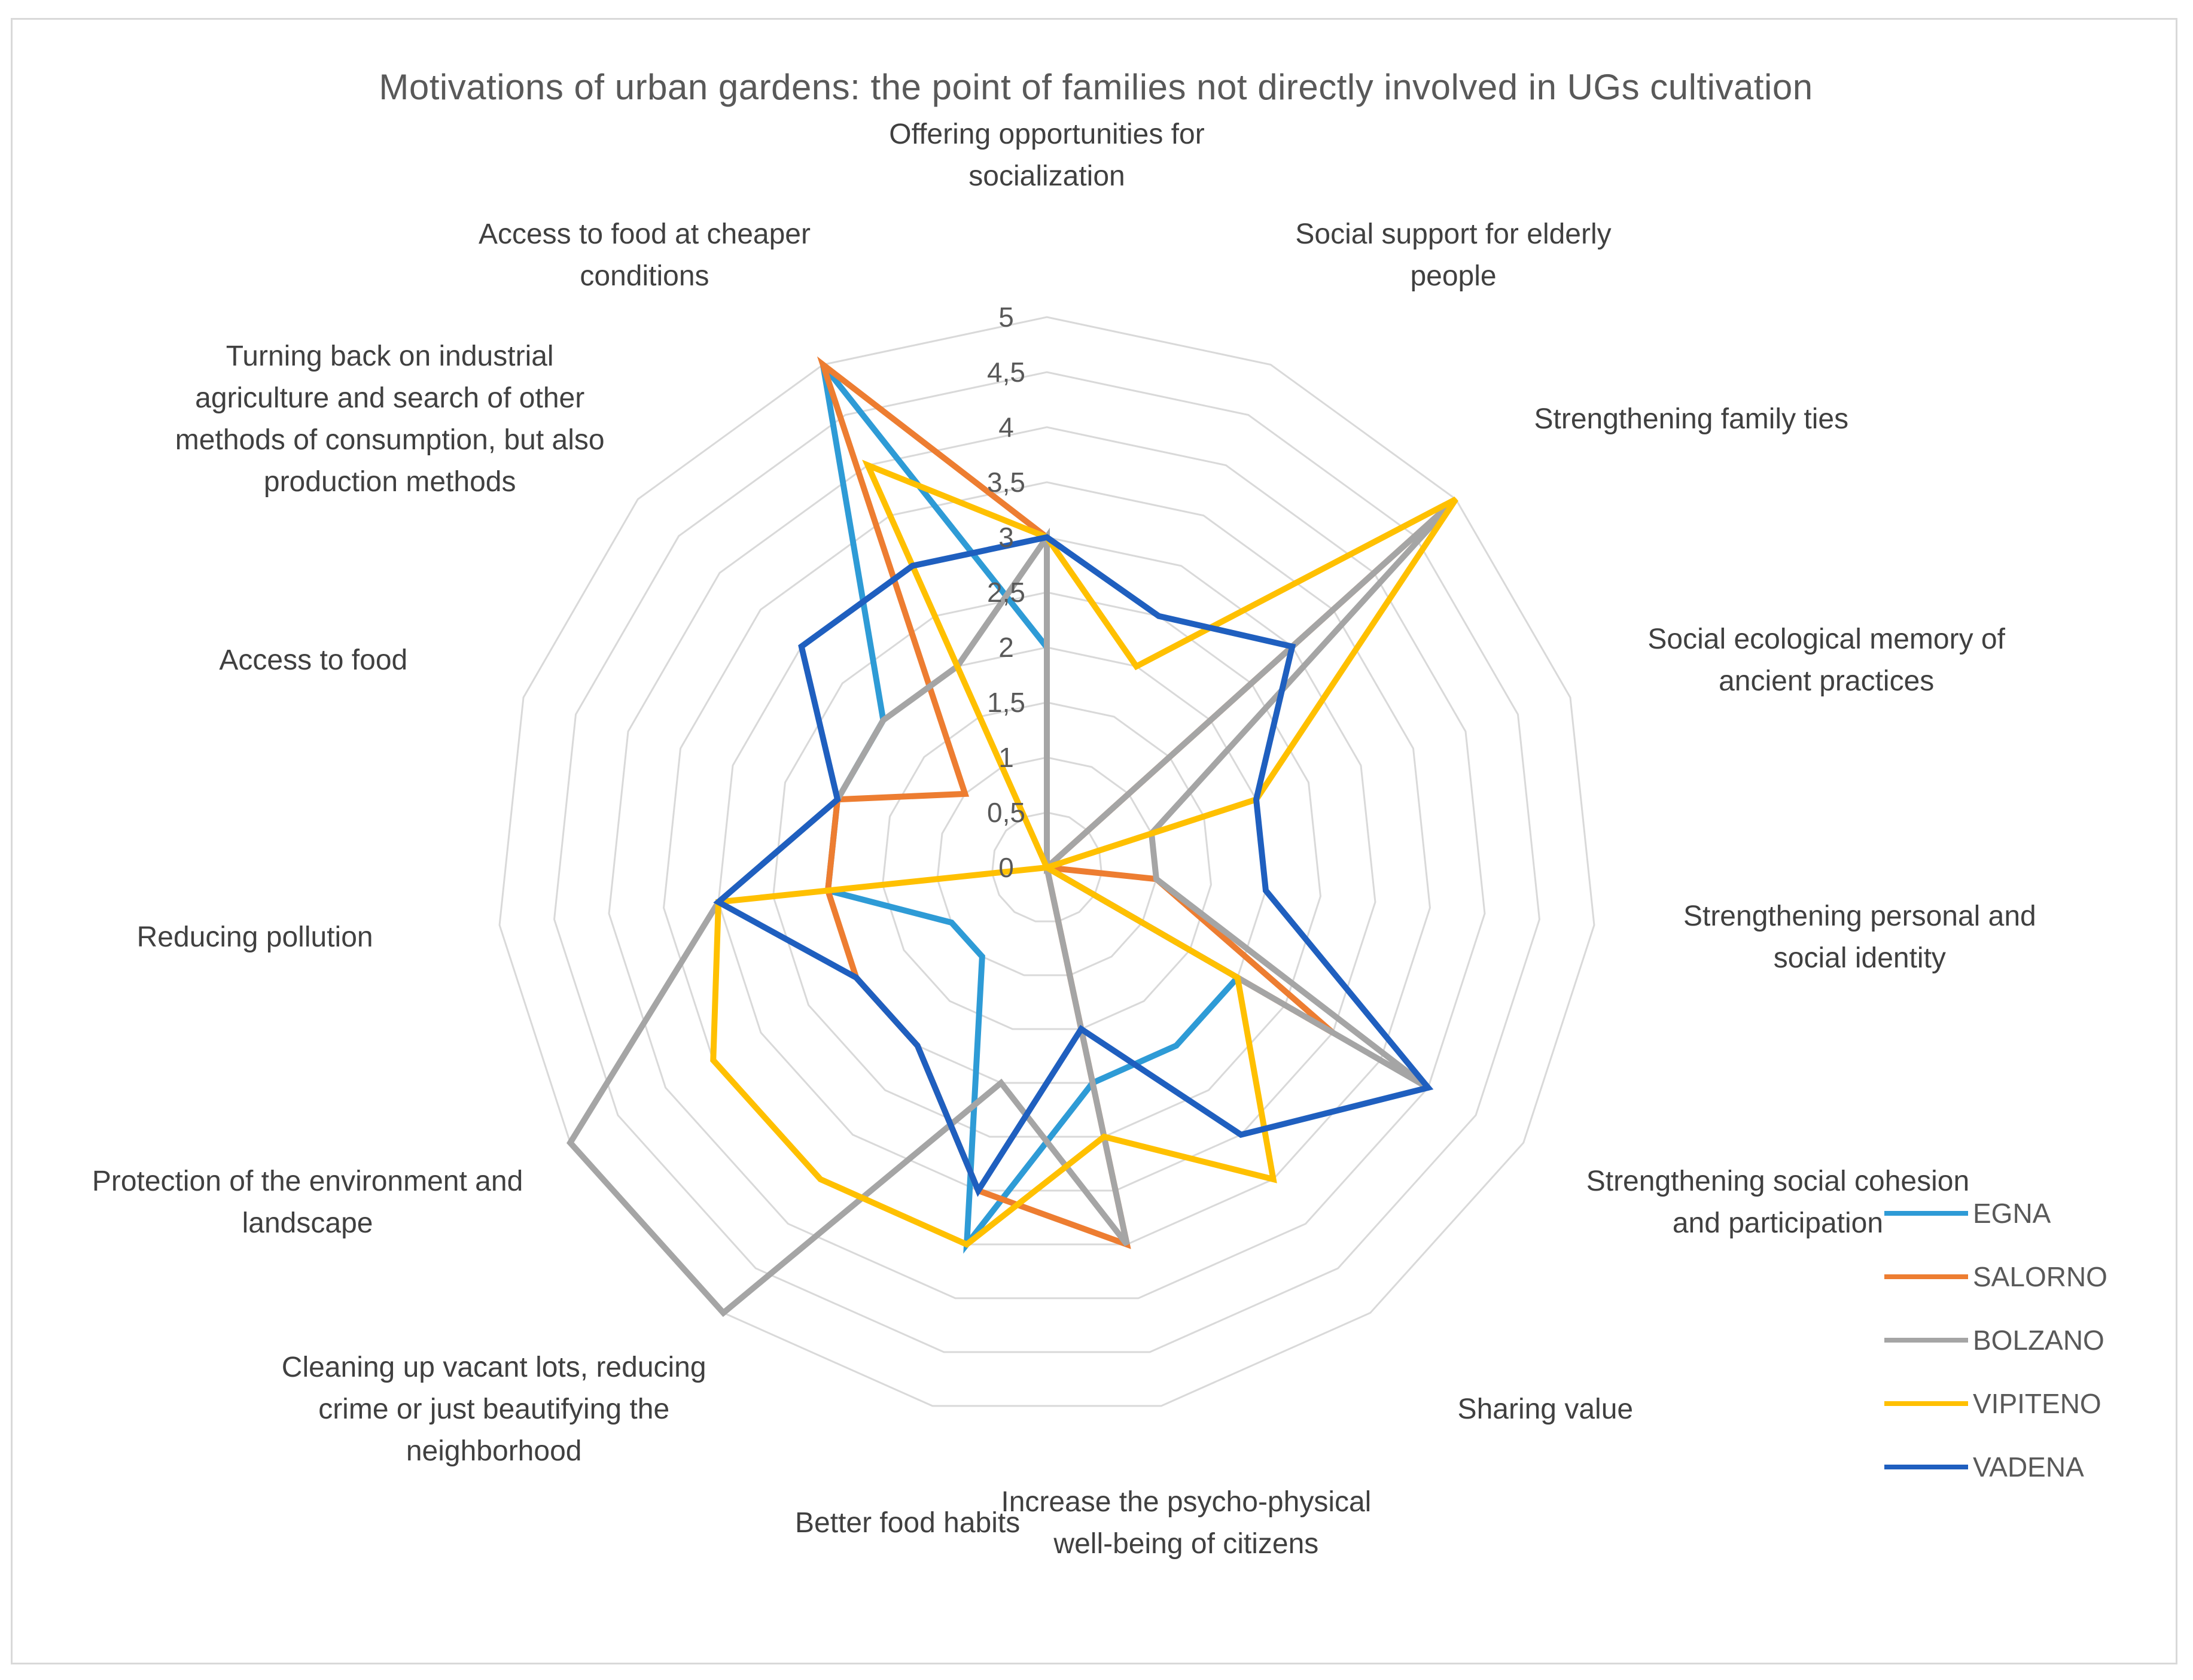 This screenshot has height=1680, width=2193. I want to click on legend-label: EGNA, so click(2012, 1213).